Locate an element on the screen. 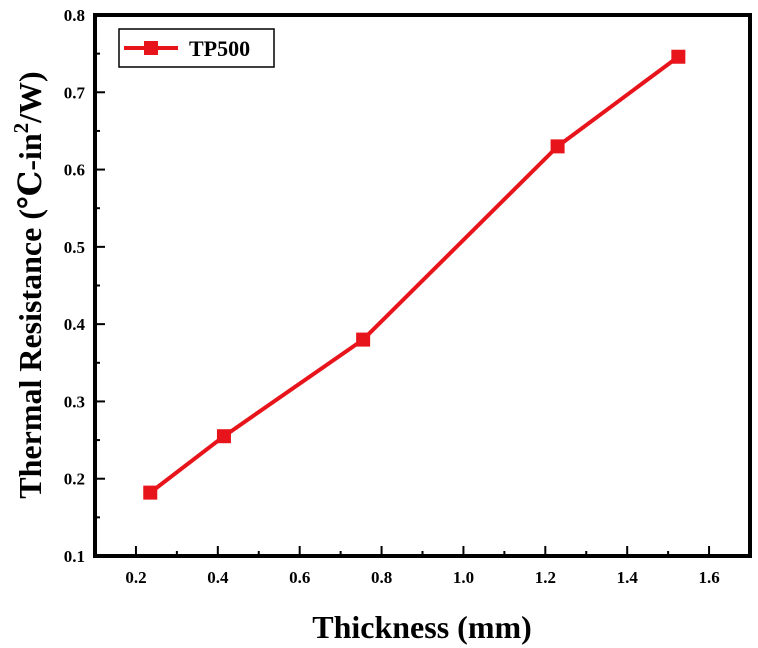 The image size is (758, 648). y-tick-label: 0.4 is located at coordinates (75, 324).